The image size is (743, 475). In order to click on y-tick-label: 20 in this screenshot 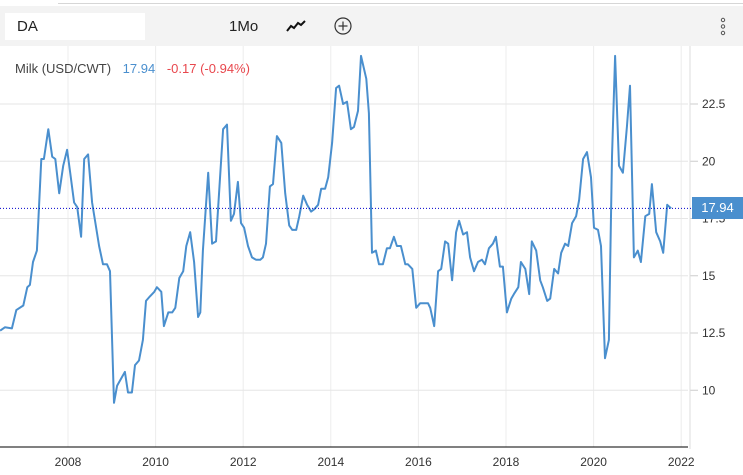, I will do `click(709, 161)`.